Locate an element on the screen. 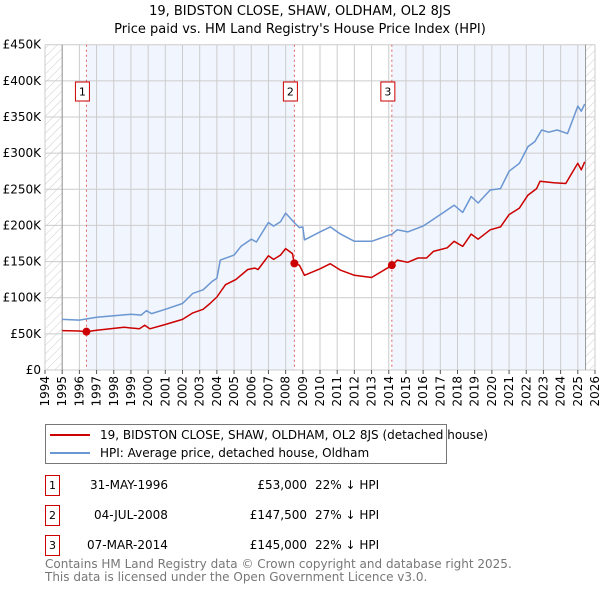 This screenshot has width=600, height=590. y-tick-label: £50K is located at coordinates (26, 334).